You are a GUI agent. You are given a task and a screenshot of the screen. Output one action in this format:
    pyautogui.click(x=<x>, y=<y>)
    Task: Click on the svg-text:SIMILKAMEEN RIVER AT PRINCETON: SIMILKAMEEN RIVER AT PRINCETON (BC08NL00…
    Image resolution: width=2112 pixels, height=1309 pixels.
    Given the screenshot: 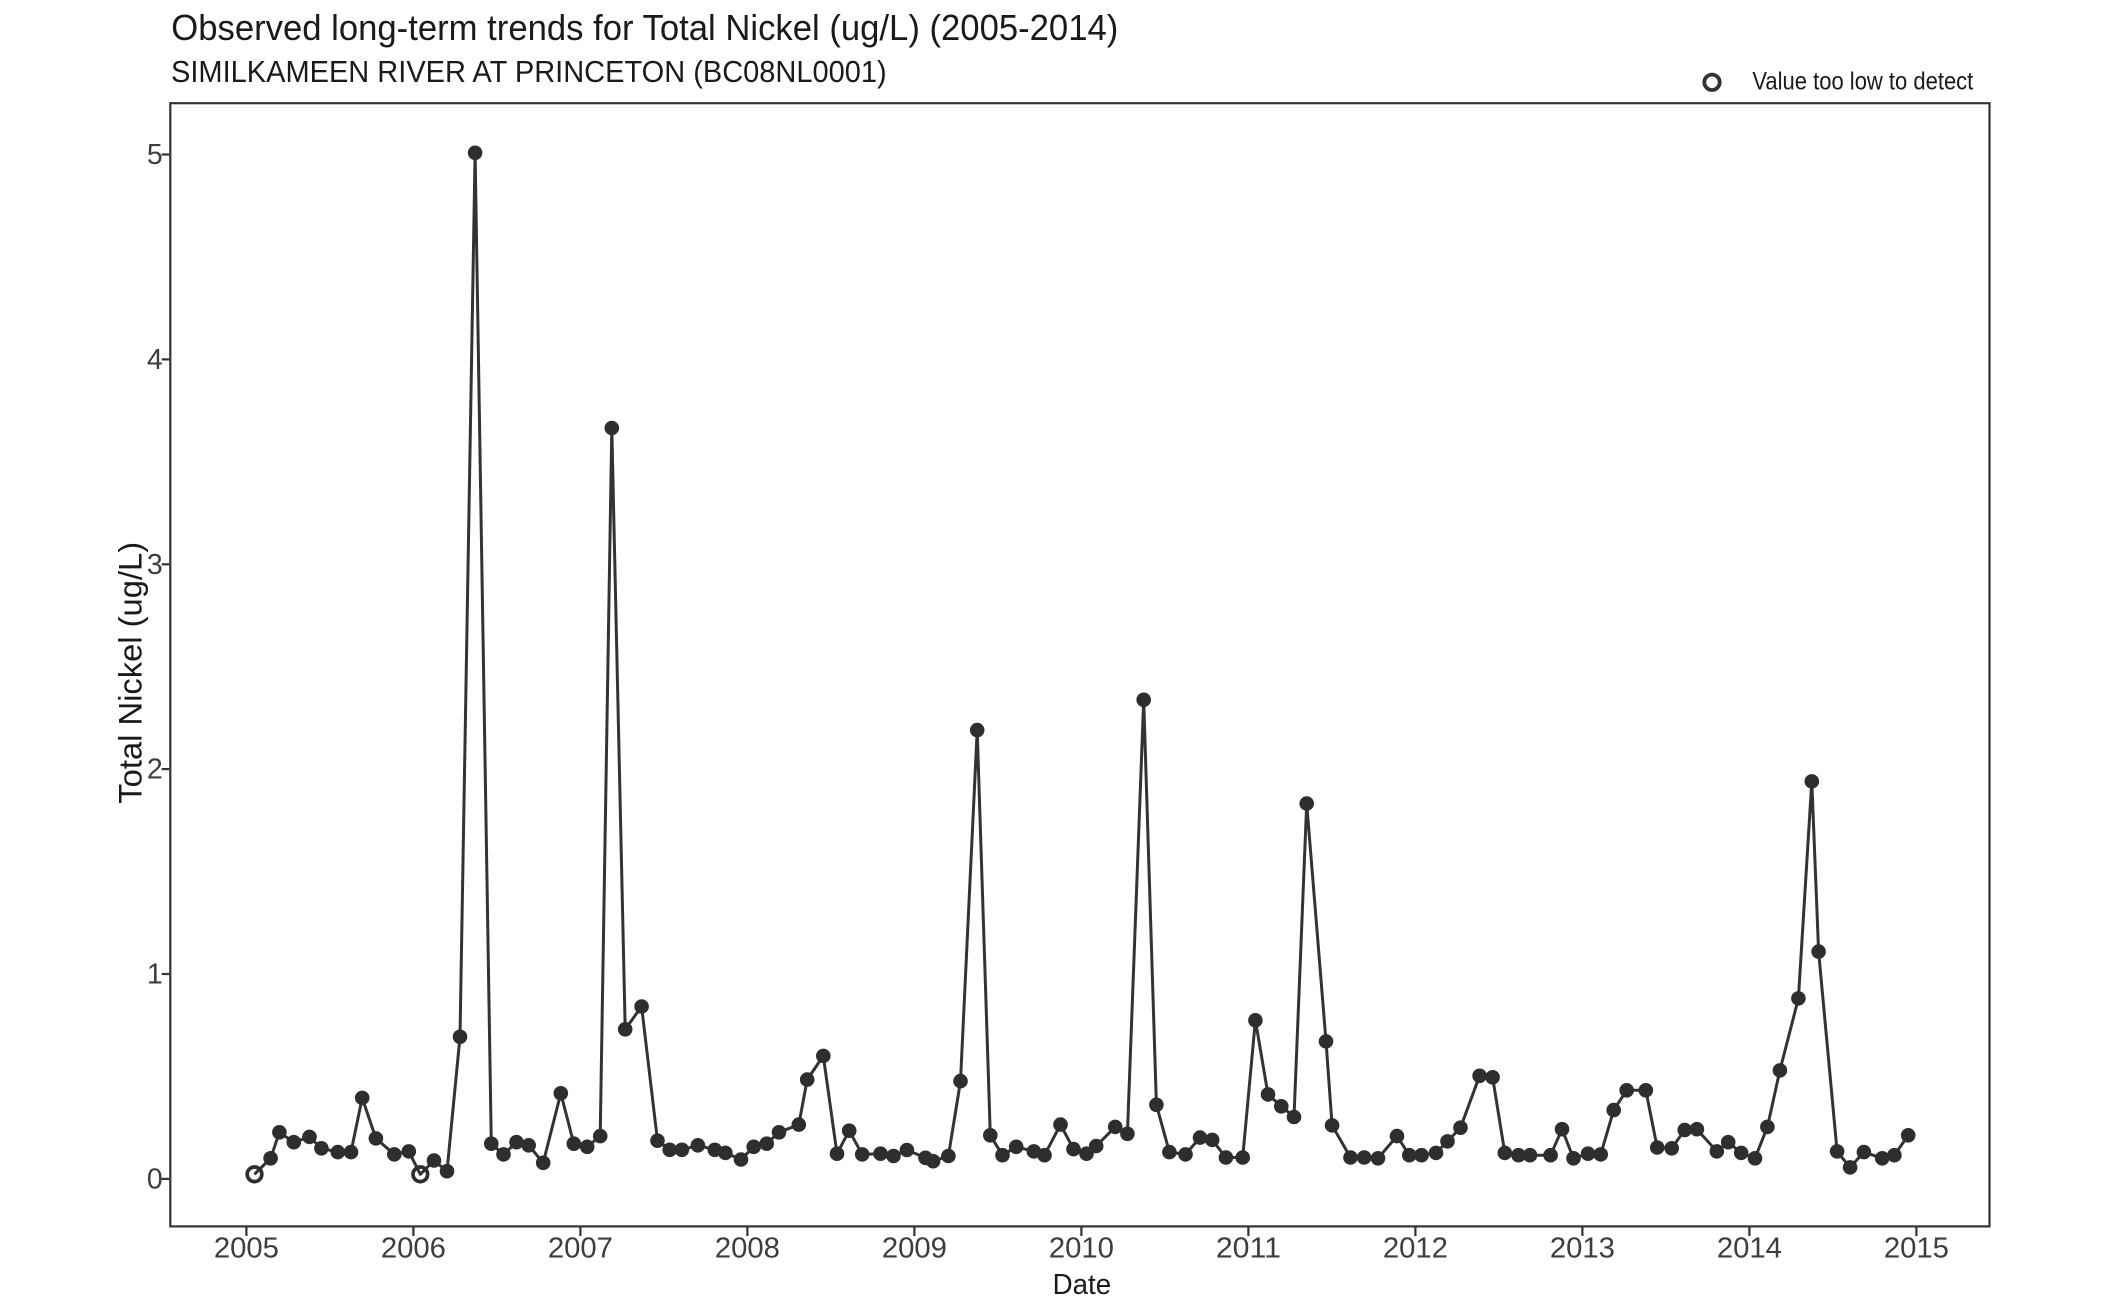 What is the action you would take?
    pyautogui.click(x=529, y=71)
    